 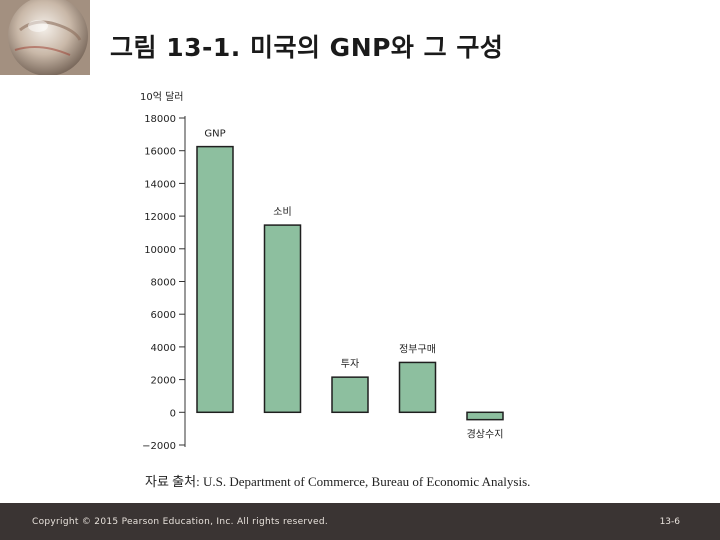 I want to click on y-tick-label: 6000, so click(x=163, y=315).